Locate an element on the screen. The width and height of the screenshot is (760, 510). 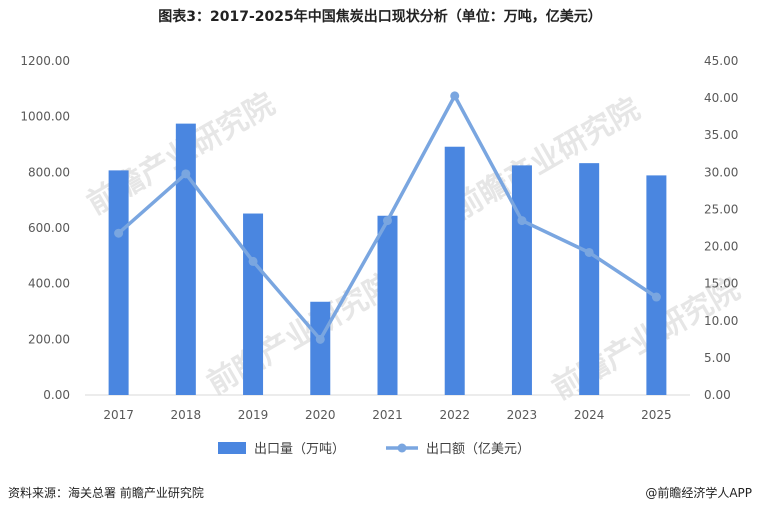
y-right-tick-label: 30.00 is located at coordinates (721, 172).